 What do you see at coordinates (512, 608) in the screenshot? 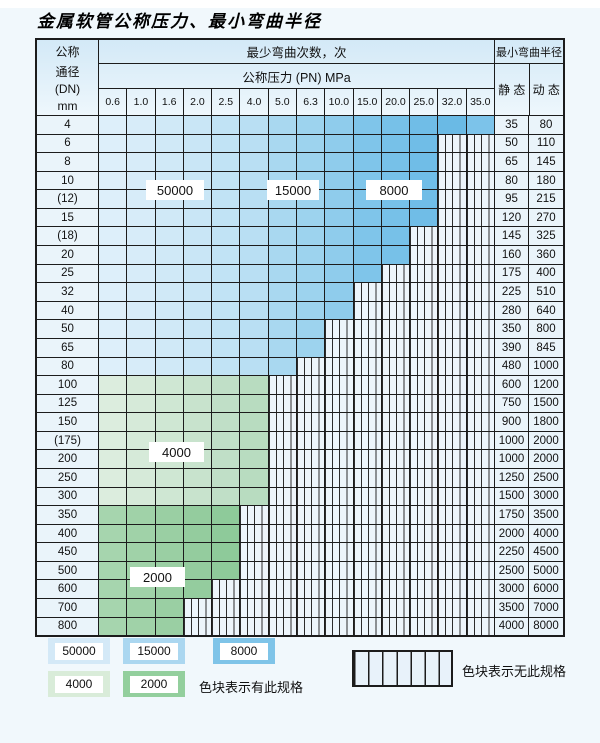
I see `static-radius-cell: 3500` at bounding box center [512, 608].